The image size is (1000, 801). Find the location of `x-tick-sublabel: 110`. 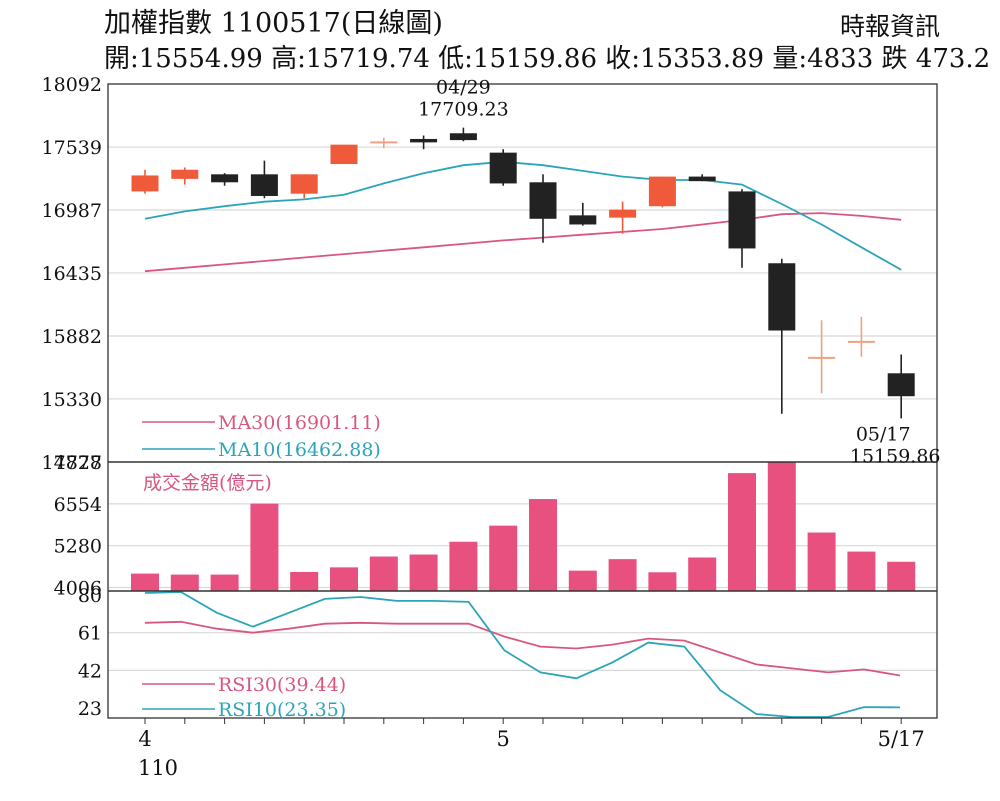

x-tick-sublabel: 110 is located at coordinates (158, 768).